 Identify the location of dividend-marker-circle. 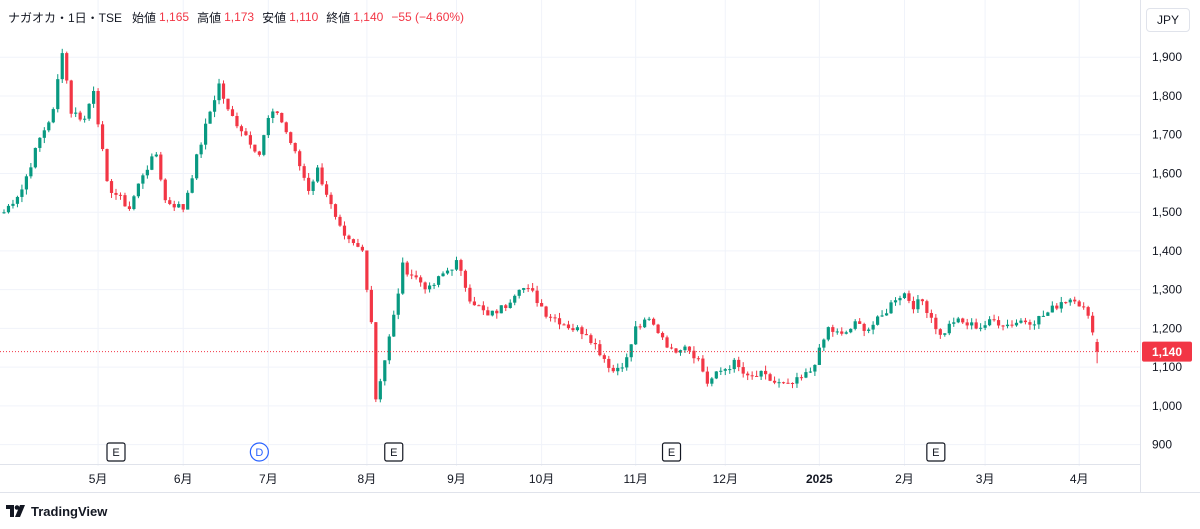
(259, 452).